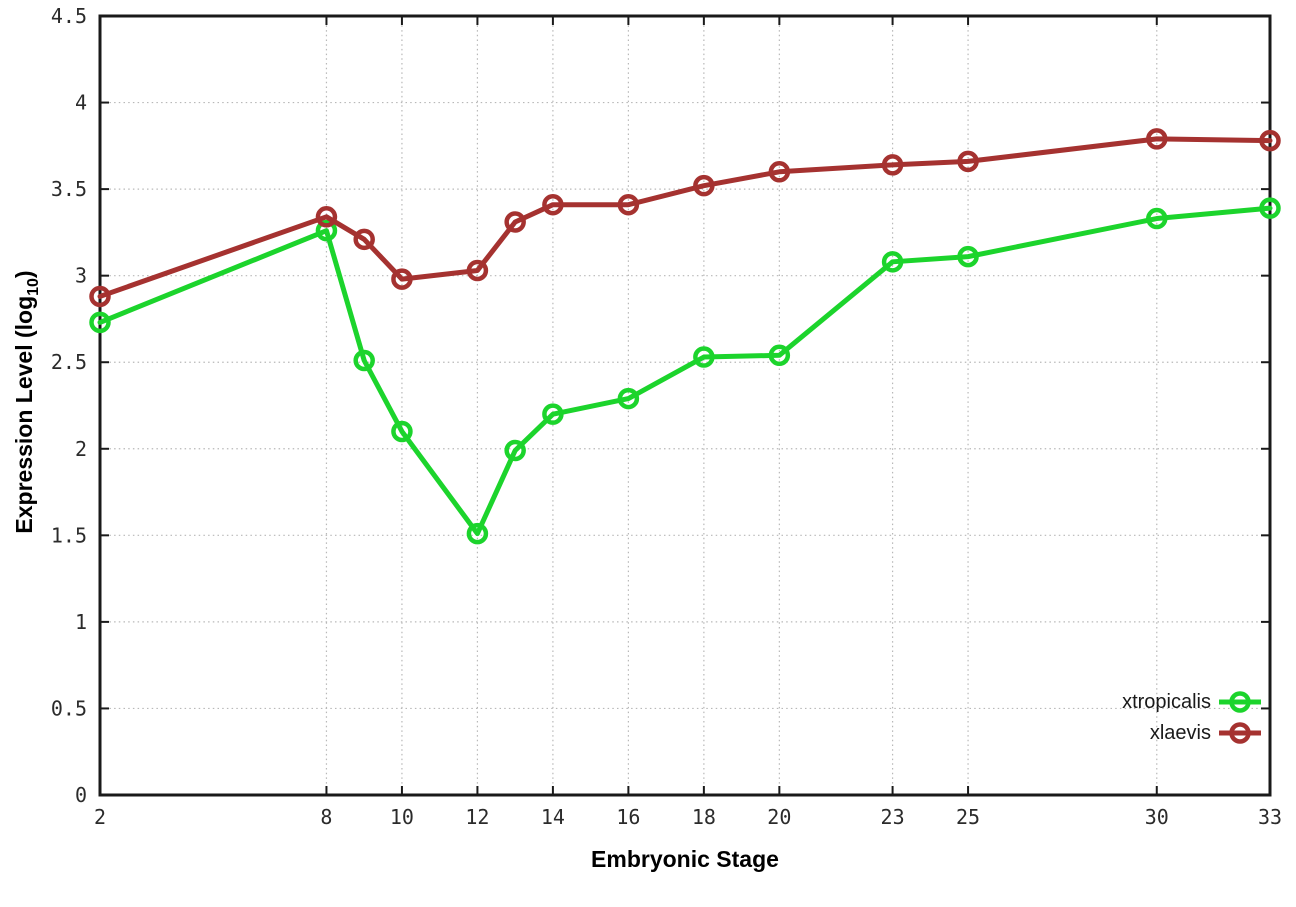  Describe the element at coordinates (24, 414) in the screenshot. I see `y-axis-title-text: Expression Level (log` at that location.